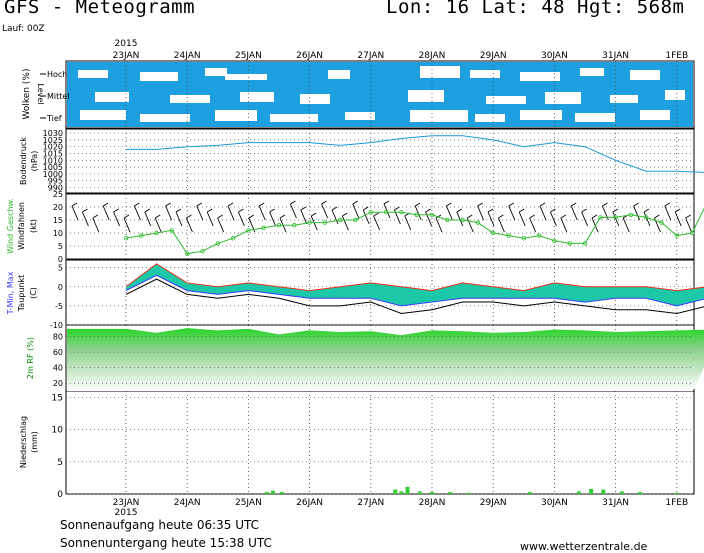 The height and width of the screenshot is (553, 704). What do you see at coordinates (53, 174) in the screenshot?
I see `pressure-tick: 1000` at bounding box center [53, 174].